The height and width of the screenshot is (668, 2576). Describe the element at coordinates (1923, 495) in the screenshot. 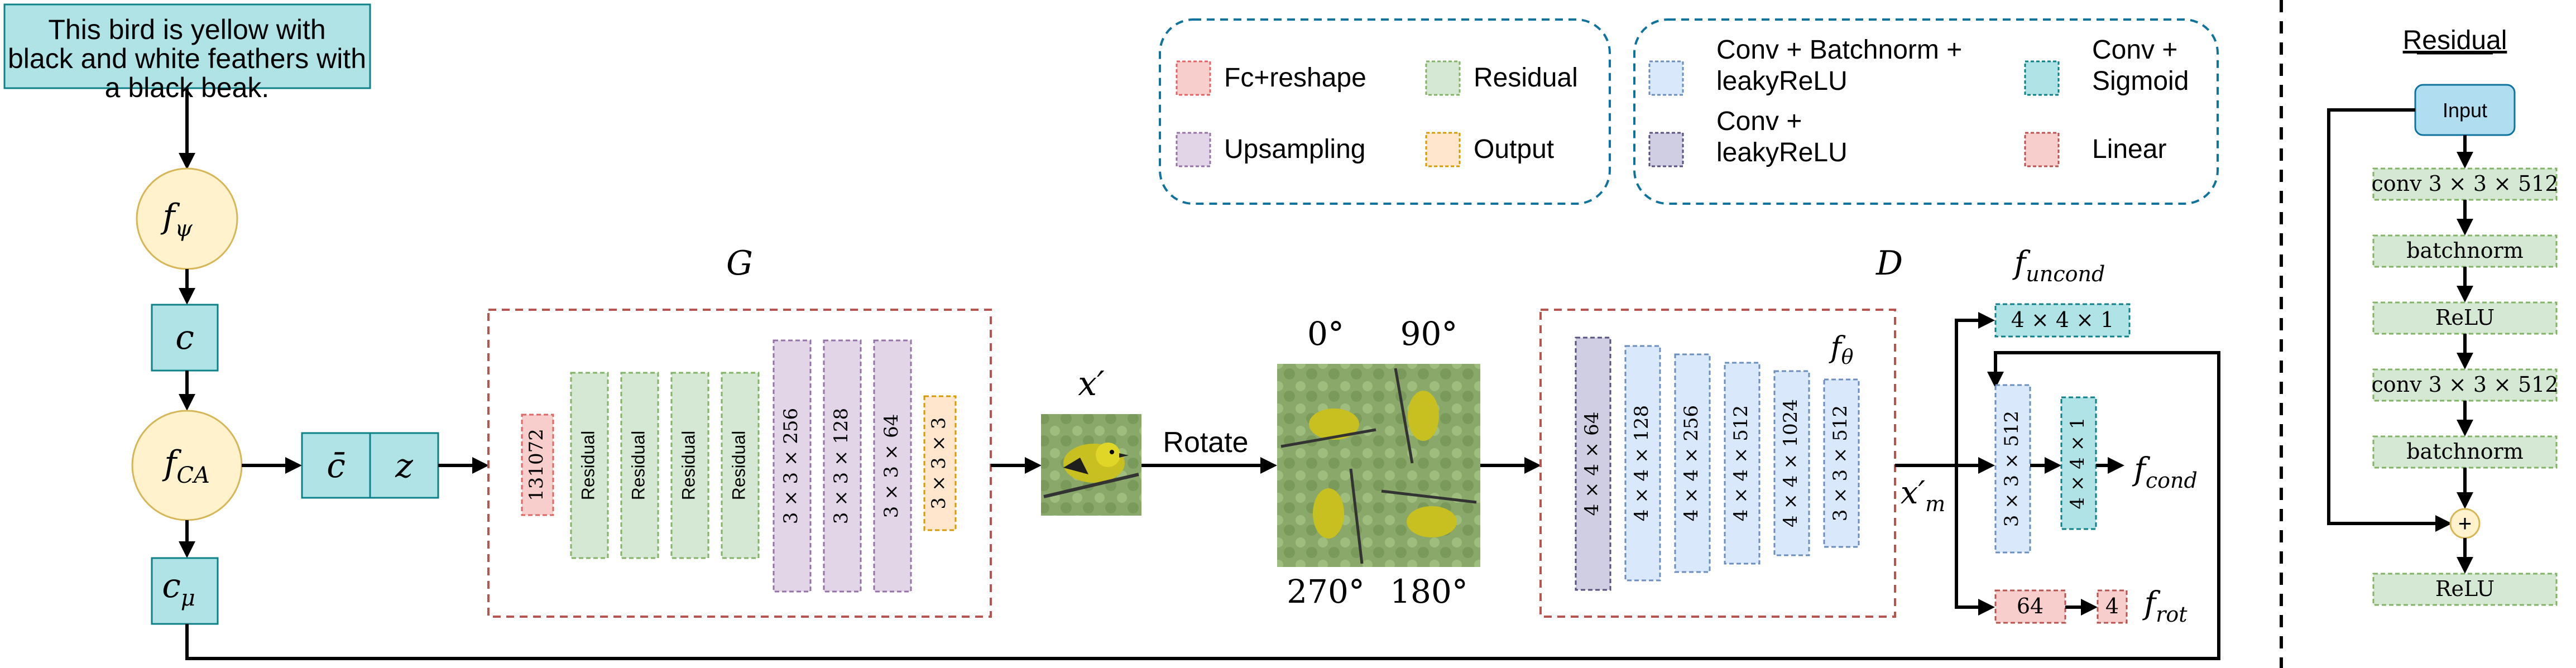

I see `x-m-prime-label: x′m` at that location.